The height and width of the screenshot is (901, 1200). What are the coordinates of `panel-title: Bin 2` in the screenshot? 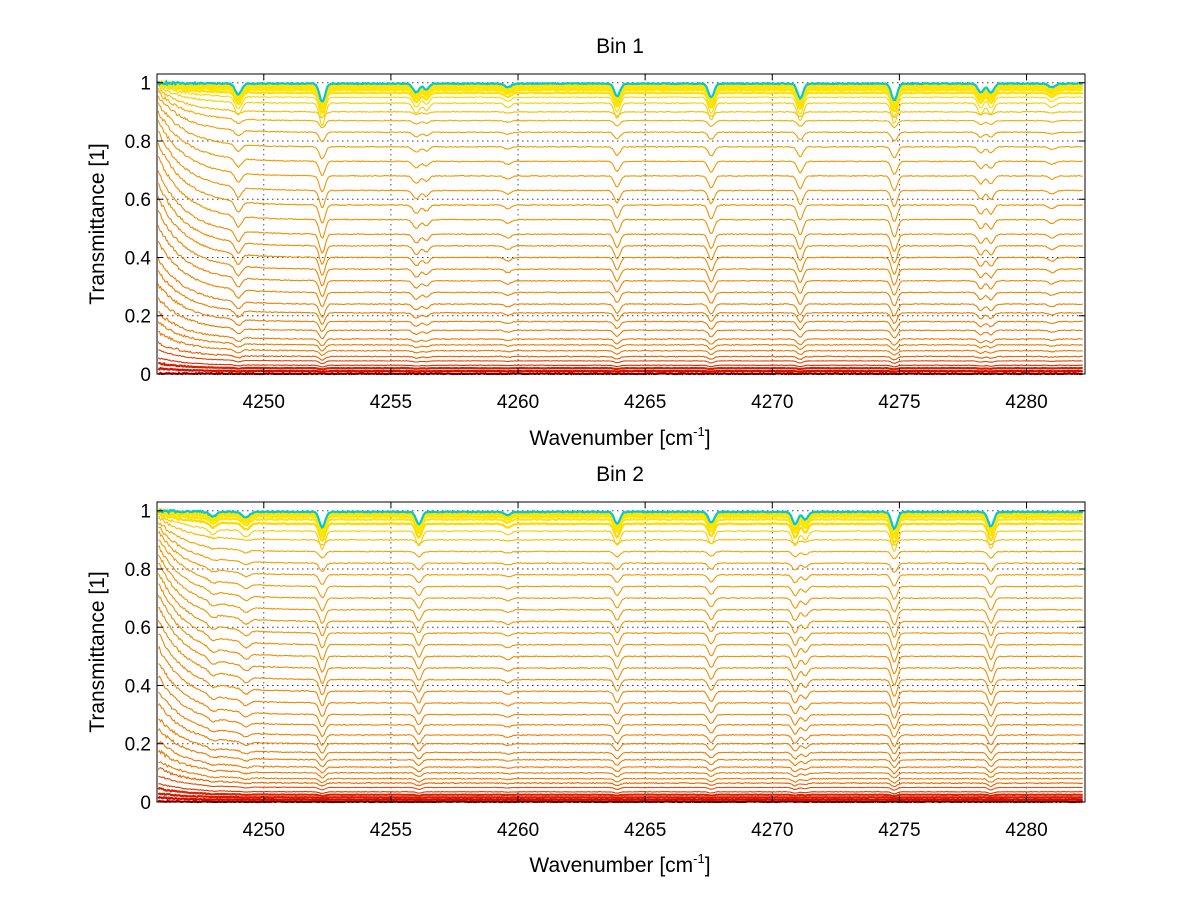 It's located at (620, 474).